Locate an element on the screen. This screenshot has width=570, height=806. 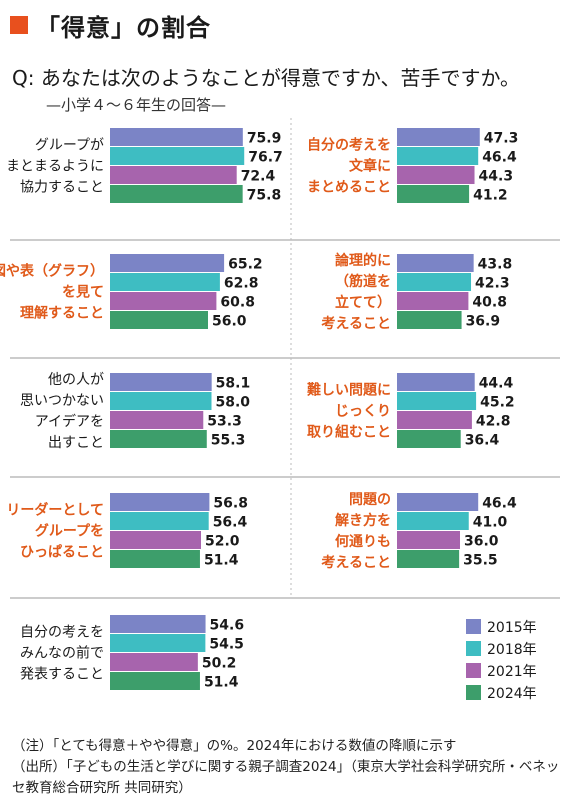
data-label: 47.3 is located at coordinates (501, 139).